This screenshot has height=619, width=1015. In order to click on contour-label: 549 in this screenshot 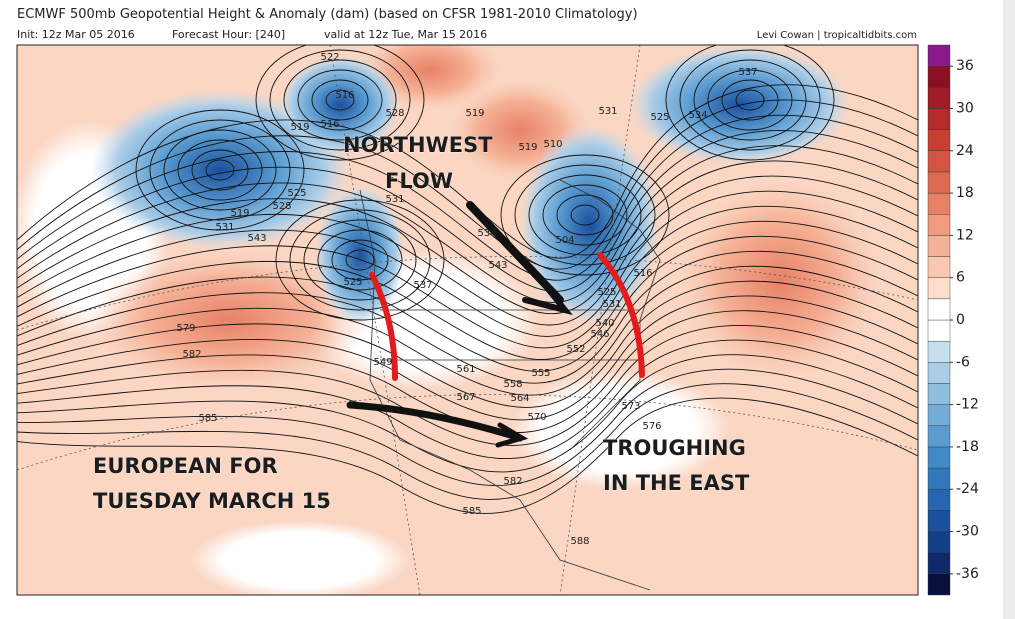, I will do `click(382, 362)`.